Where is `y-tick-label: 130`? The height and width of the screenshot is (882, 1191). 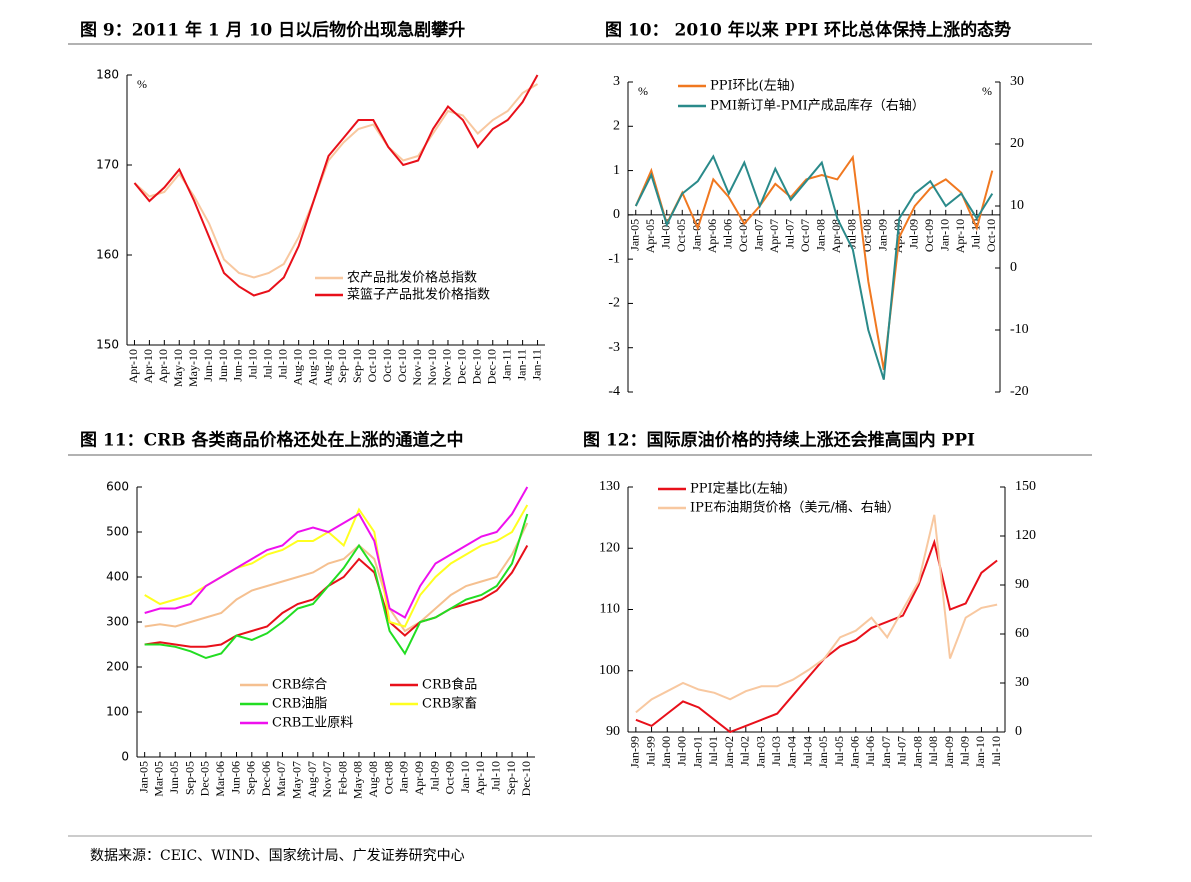
y-tick-label: 130 is located at coordinates (609, 486).